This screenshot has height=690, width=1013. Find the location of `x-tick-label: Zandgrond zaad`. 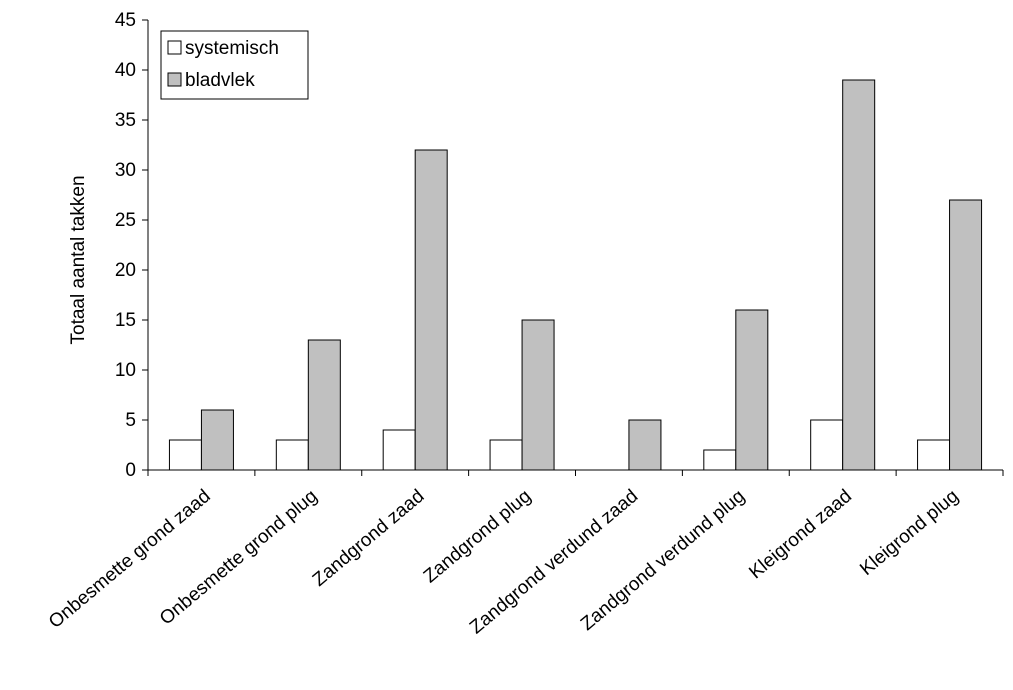

x-tick-label: Zandgrond zaad is located at coordinates (369, 538).